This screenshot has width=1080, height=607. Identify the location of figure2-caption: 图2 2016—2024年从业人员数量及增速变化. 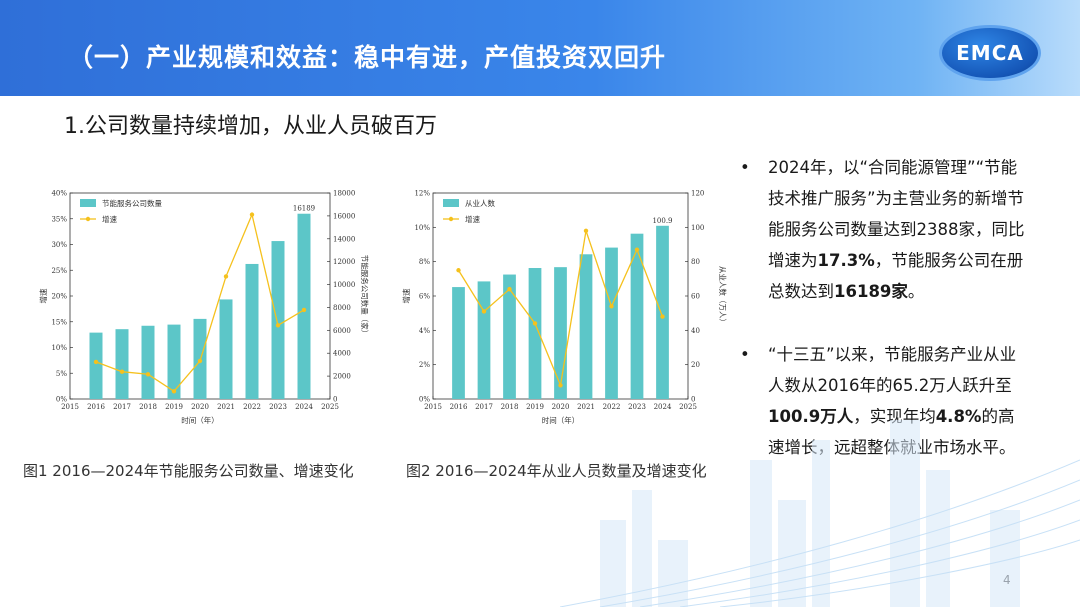
(556, 471).